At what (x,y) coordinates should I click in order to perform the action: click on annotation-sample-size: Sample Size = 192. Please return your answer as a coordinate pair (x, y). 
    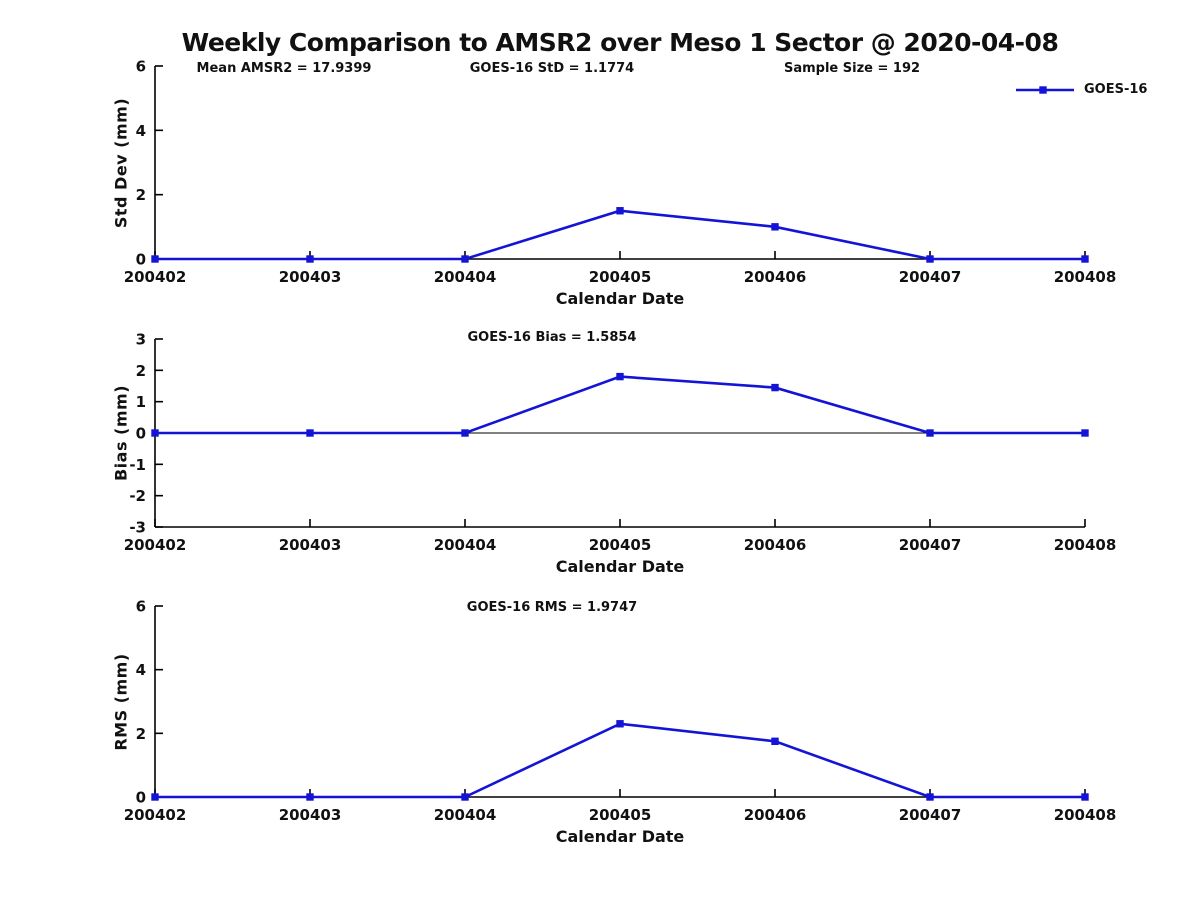
    Looking at the image, I should click on (852, 68).